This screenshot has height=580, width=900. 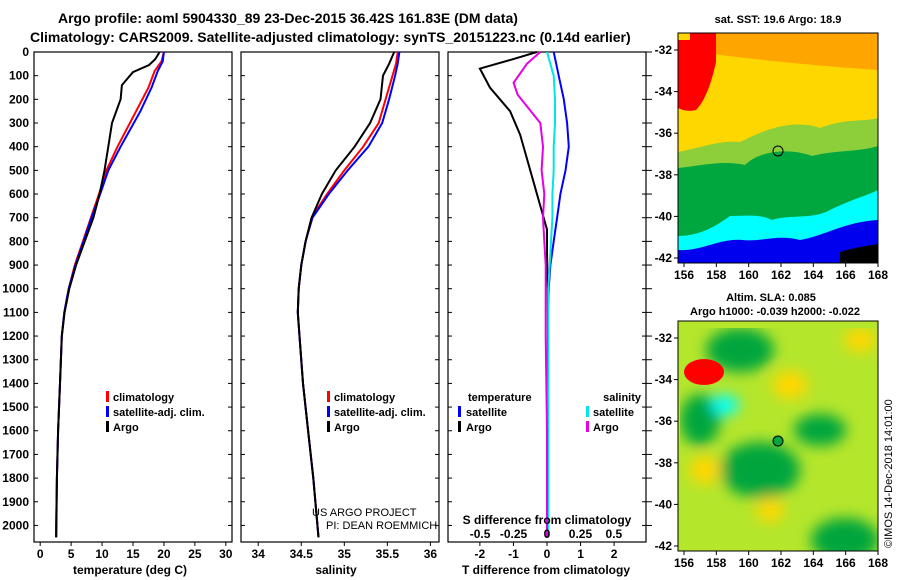 What do you see at coordinates (587, 426) in the screenshot?
I see `legend-swatch-s-argo` at bounding box center [587, 426].